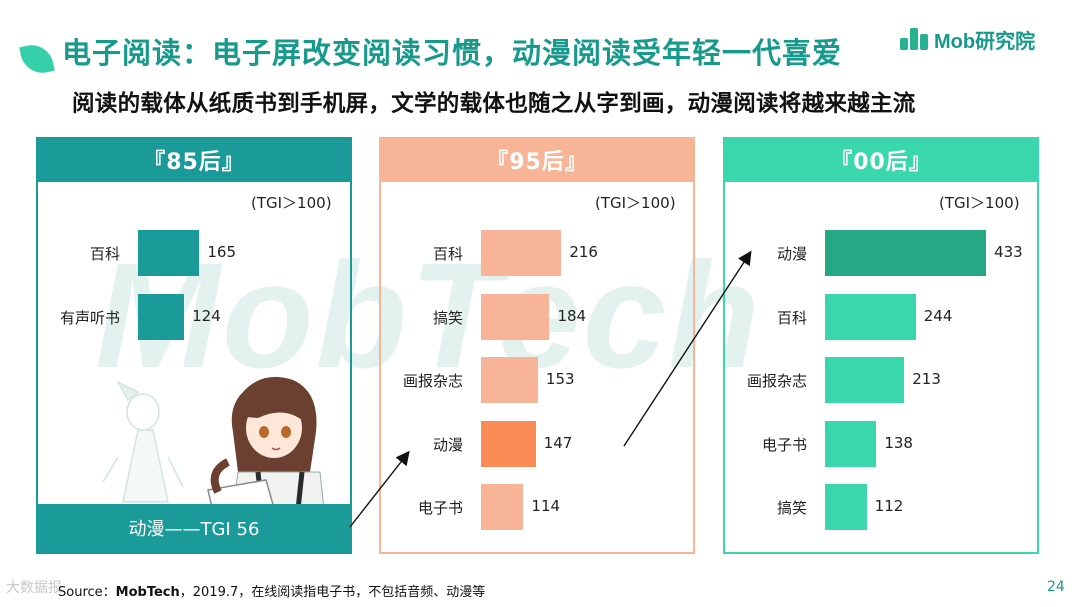 The width and height of the screenshot is (1080, 607). What do you see at coordinates (222, 252) in the screenshot?
I see `value-label: 165` at bounding box center [222, 252].